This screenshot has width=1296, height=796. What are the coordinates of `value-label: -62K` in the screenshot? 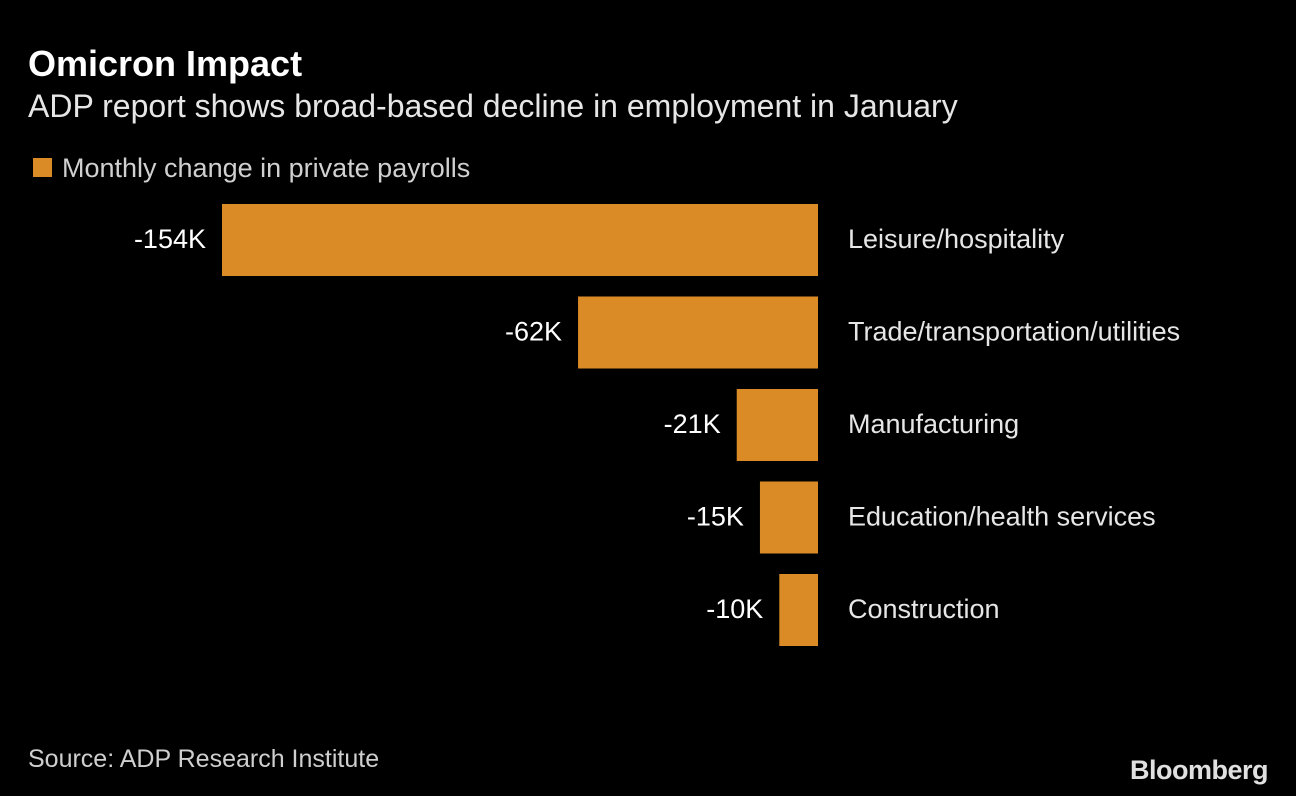 It's located at (533, 332).